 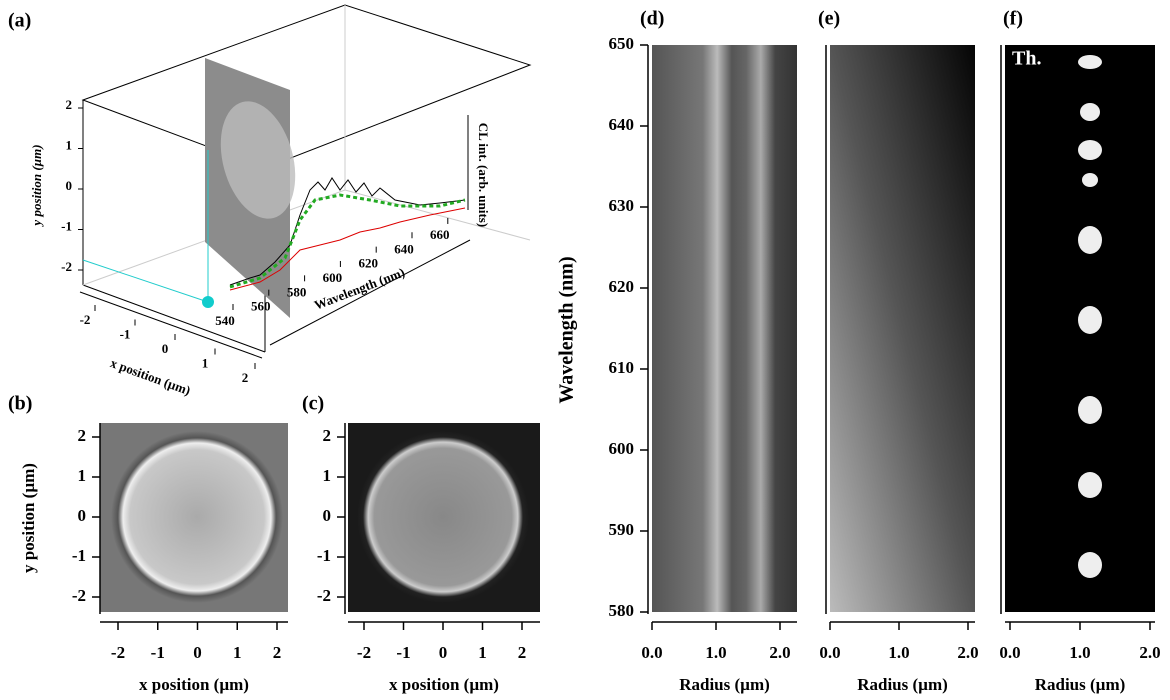 I want to click on z-tick-label: 620, so click(x=368, y=263).